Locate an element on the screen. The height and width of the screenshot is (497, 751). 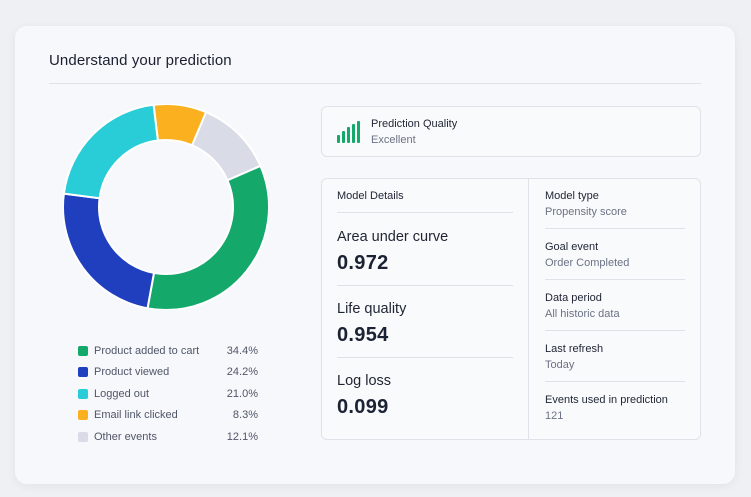
legend-item-email-link: Email link clicked 8.3% is located at coordinates (168, 416).